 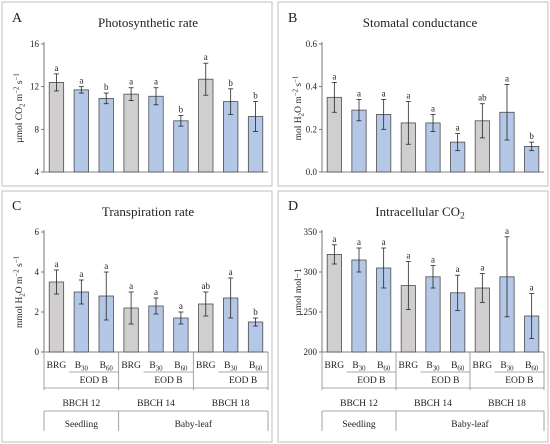 What do you see at coordinates (433, 404) in the screenshot?
I see `growth-stage-label: BBCH 14` at bounding box center [433, 404].